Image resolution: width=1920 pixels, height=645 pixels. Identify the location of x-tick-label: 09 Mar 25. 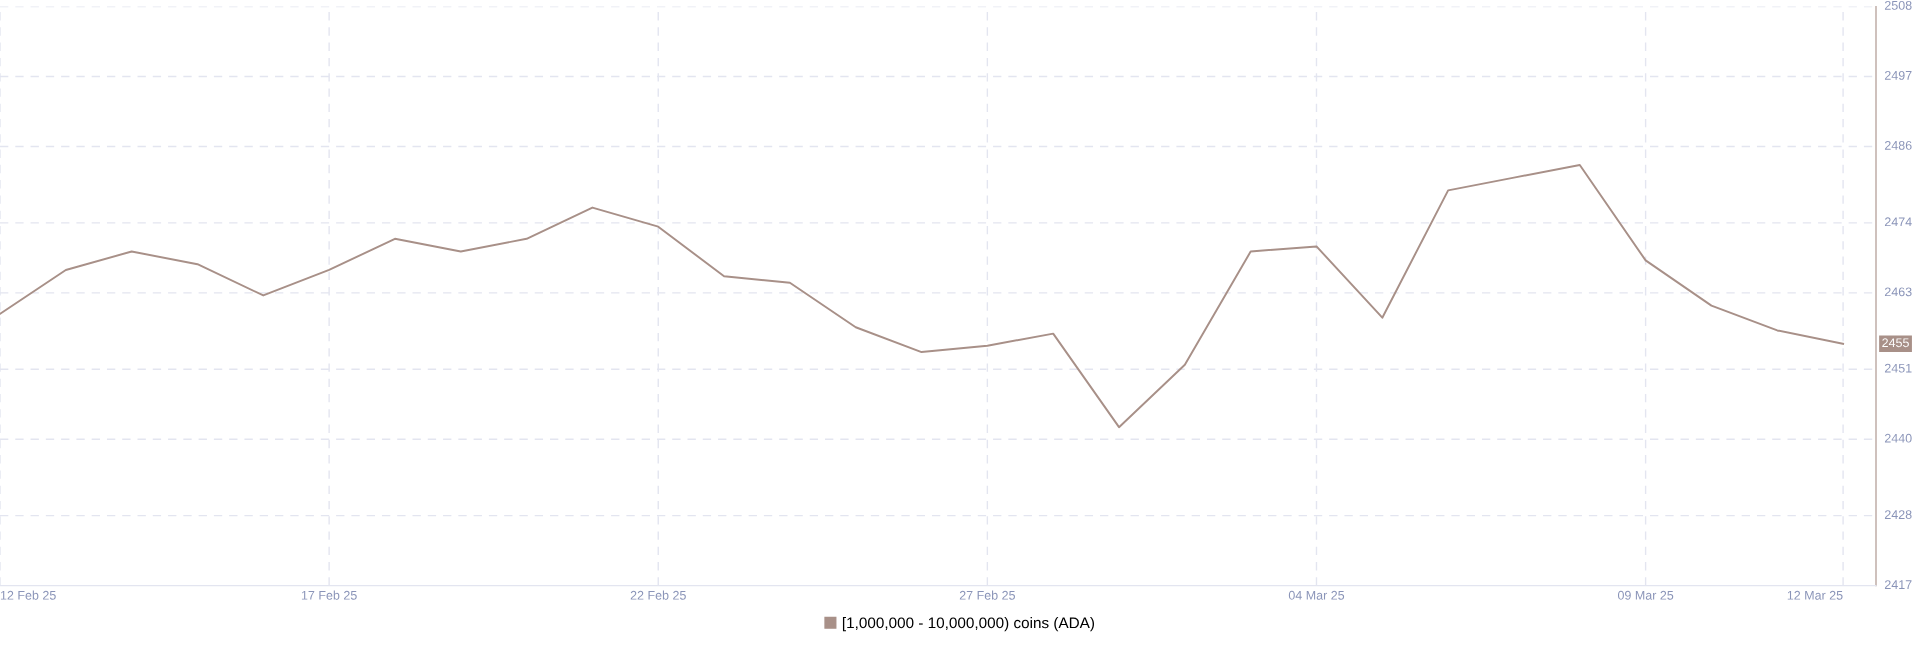
(1645, 595).